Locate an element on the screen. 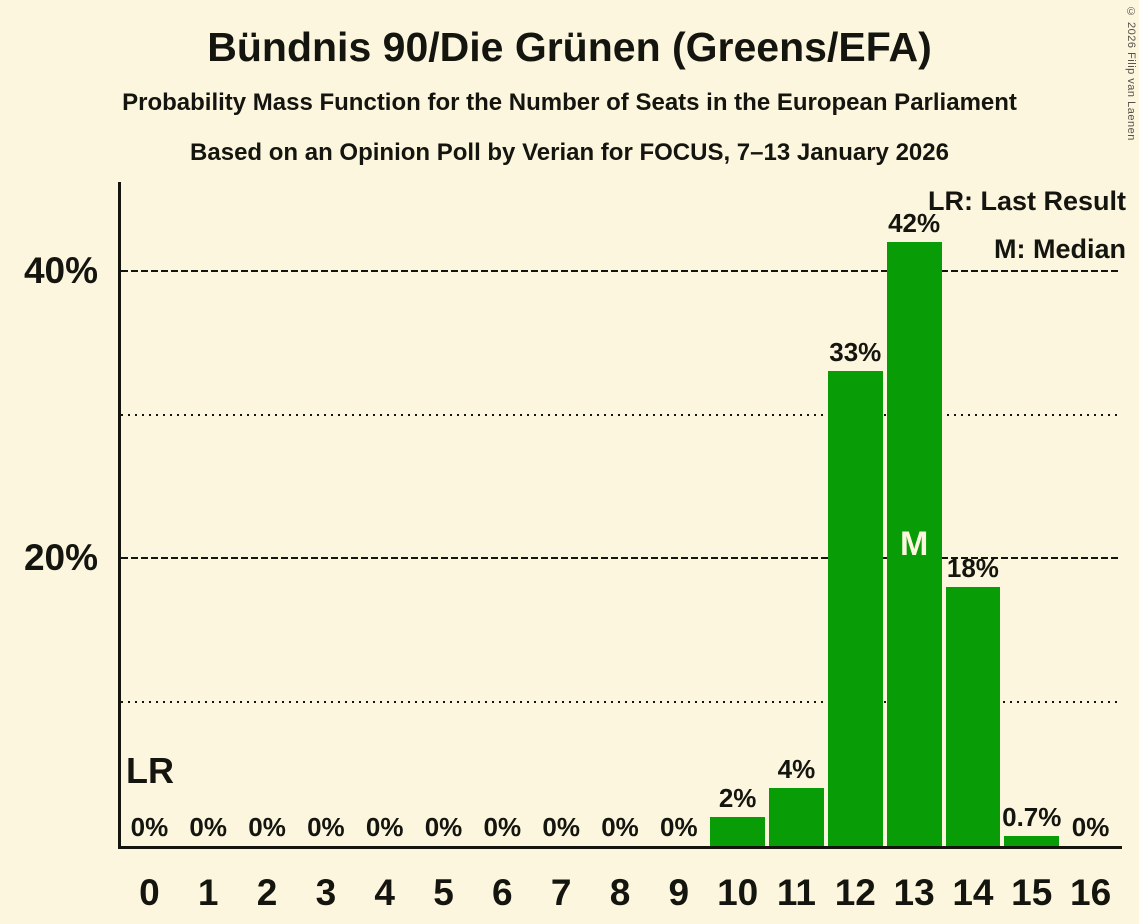 Image resolution: width=1139 pixels, height=924 pixels. x-axis-label-seat-12: 12 is located at coordinates (855, 892).